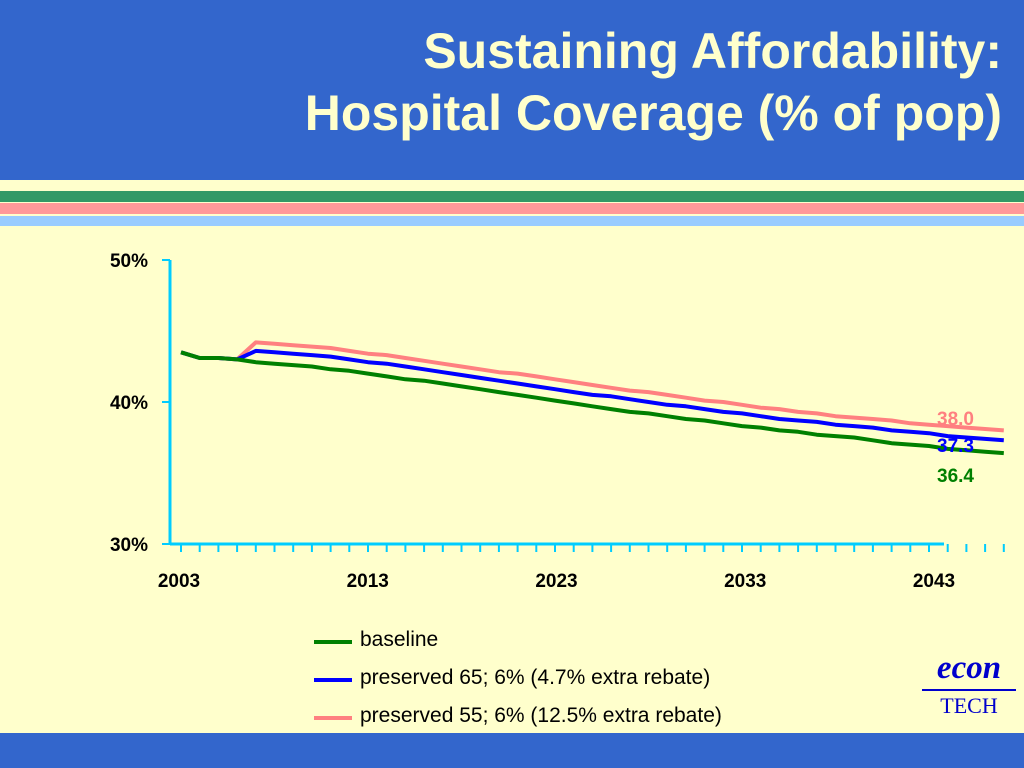 This screenshot has width=1024, height=768. I want to click on x-tick-label: 2033, so click(745, 581).